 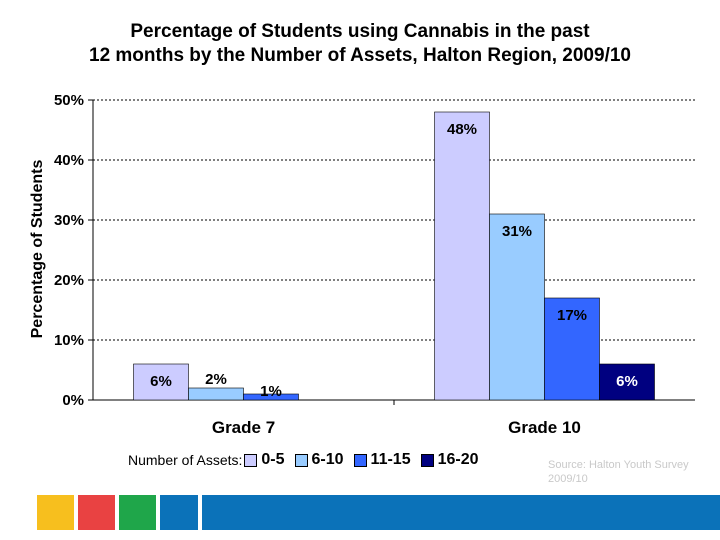 I want to click on legend-label: 6-10, so click(x=327, y=459).